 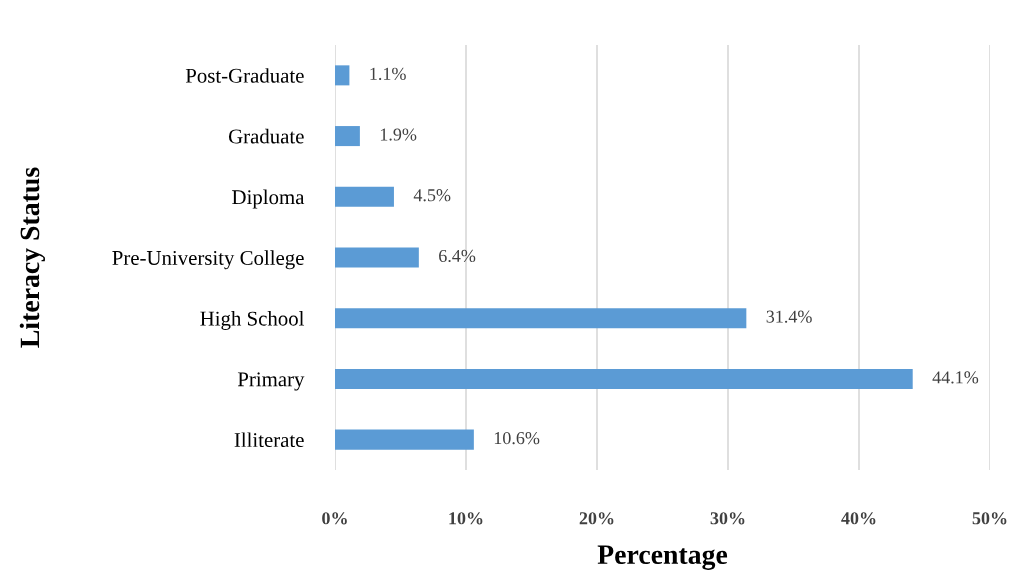 I want to click on data-label: 4.5%, so click(x=432, y=195).